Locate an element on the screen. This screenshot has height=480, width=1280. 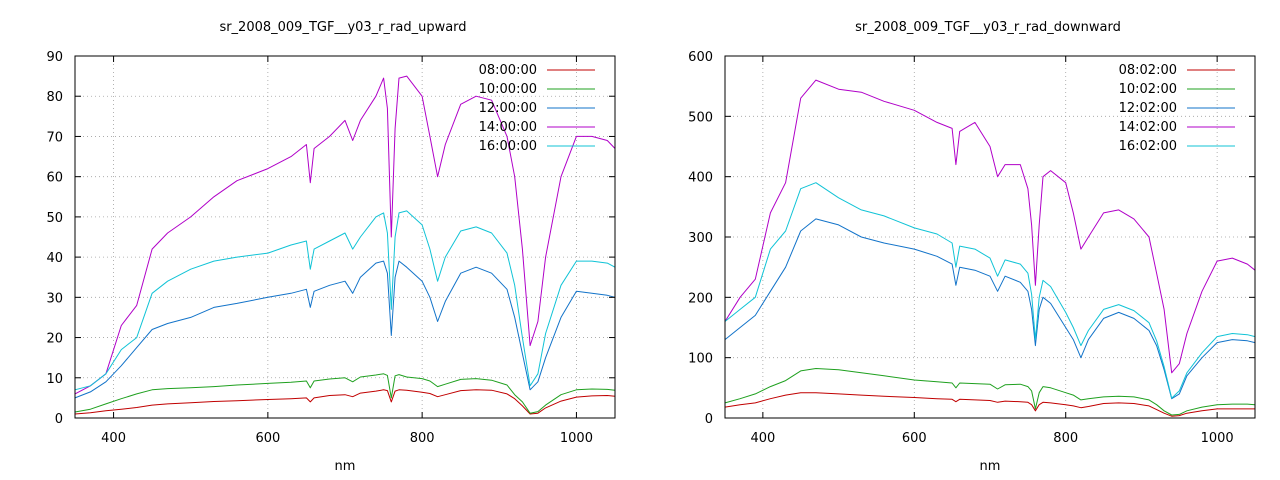
y-tick-label: 70 is located at coordinates (54, 137).